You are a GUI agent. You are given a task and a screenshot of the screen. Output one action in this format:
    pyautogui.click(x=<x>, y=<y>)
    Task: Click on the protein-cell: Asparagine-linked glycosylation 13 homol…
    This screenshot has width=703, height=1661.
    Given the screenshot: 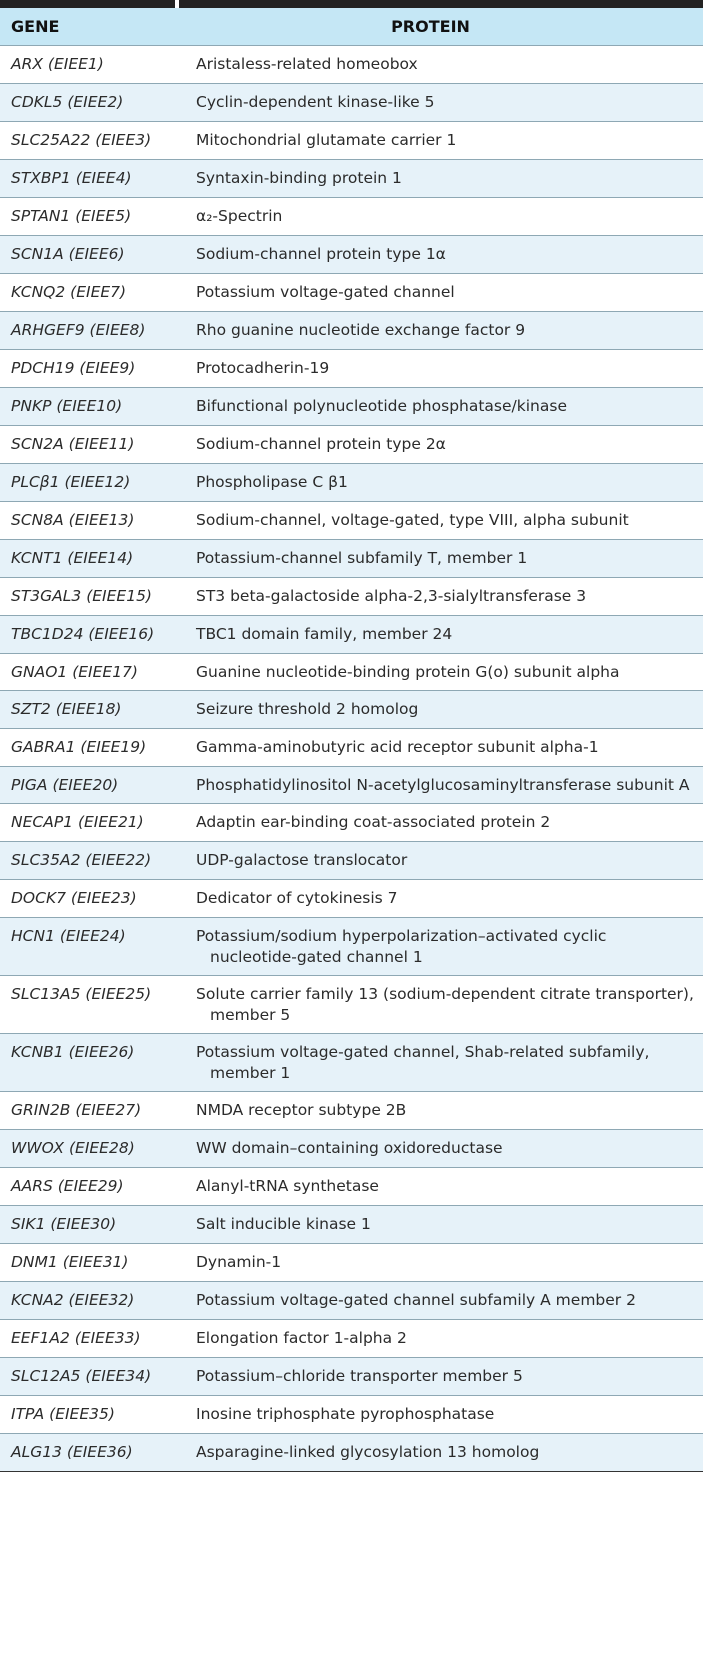 What is the action you would take?
    pyautogui.click(x=445, y=1452)
    